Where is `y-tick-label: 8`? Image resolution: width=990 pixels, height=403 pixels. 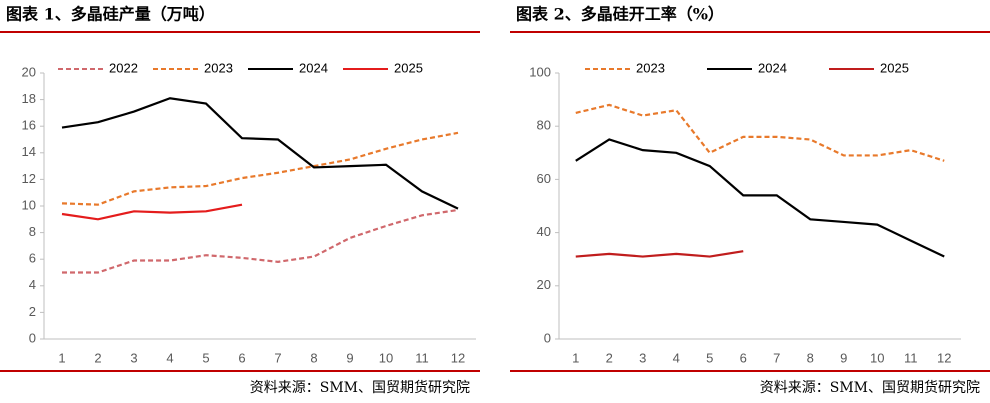 y-tick-label: 8 is located at coordinates (32, 231).